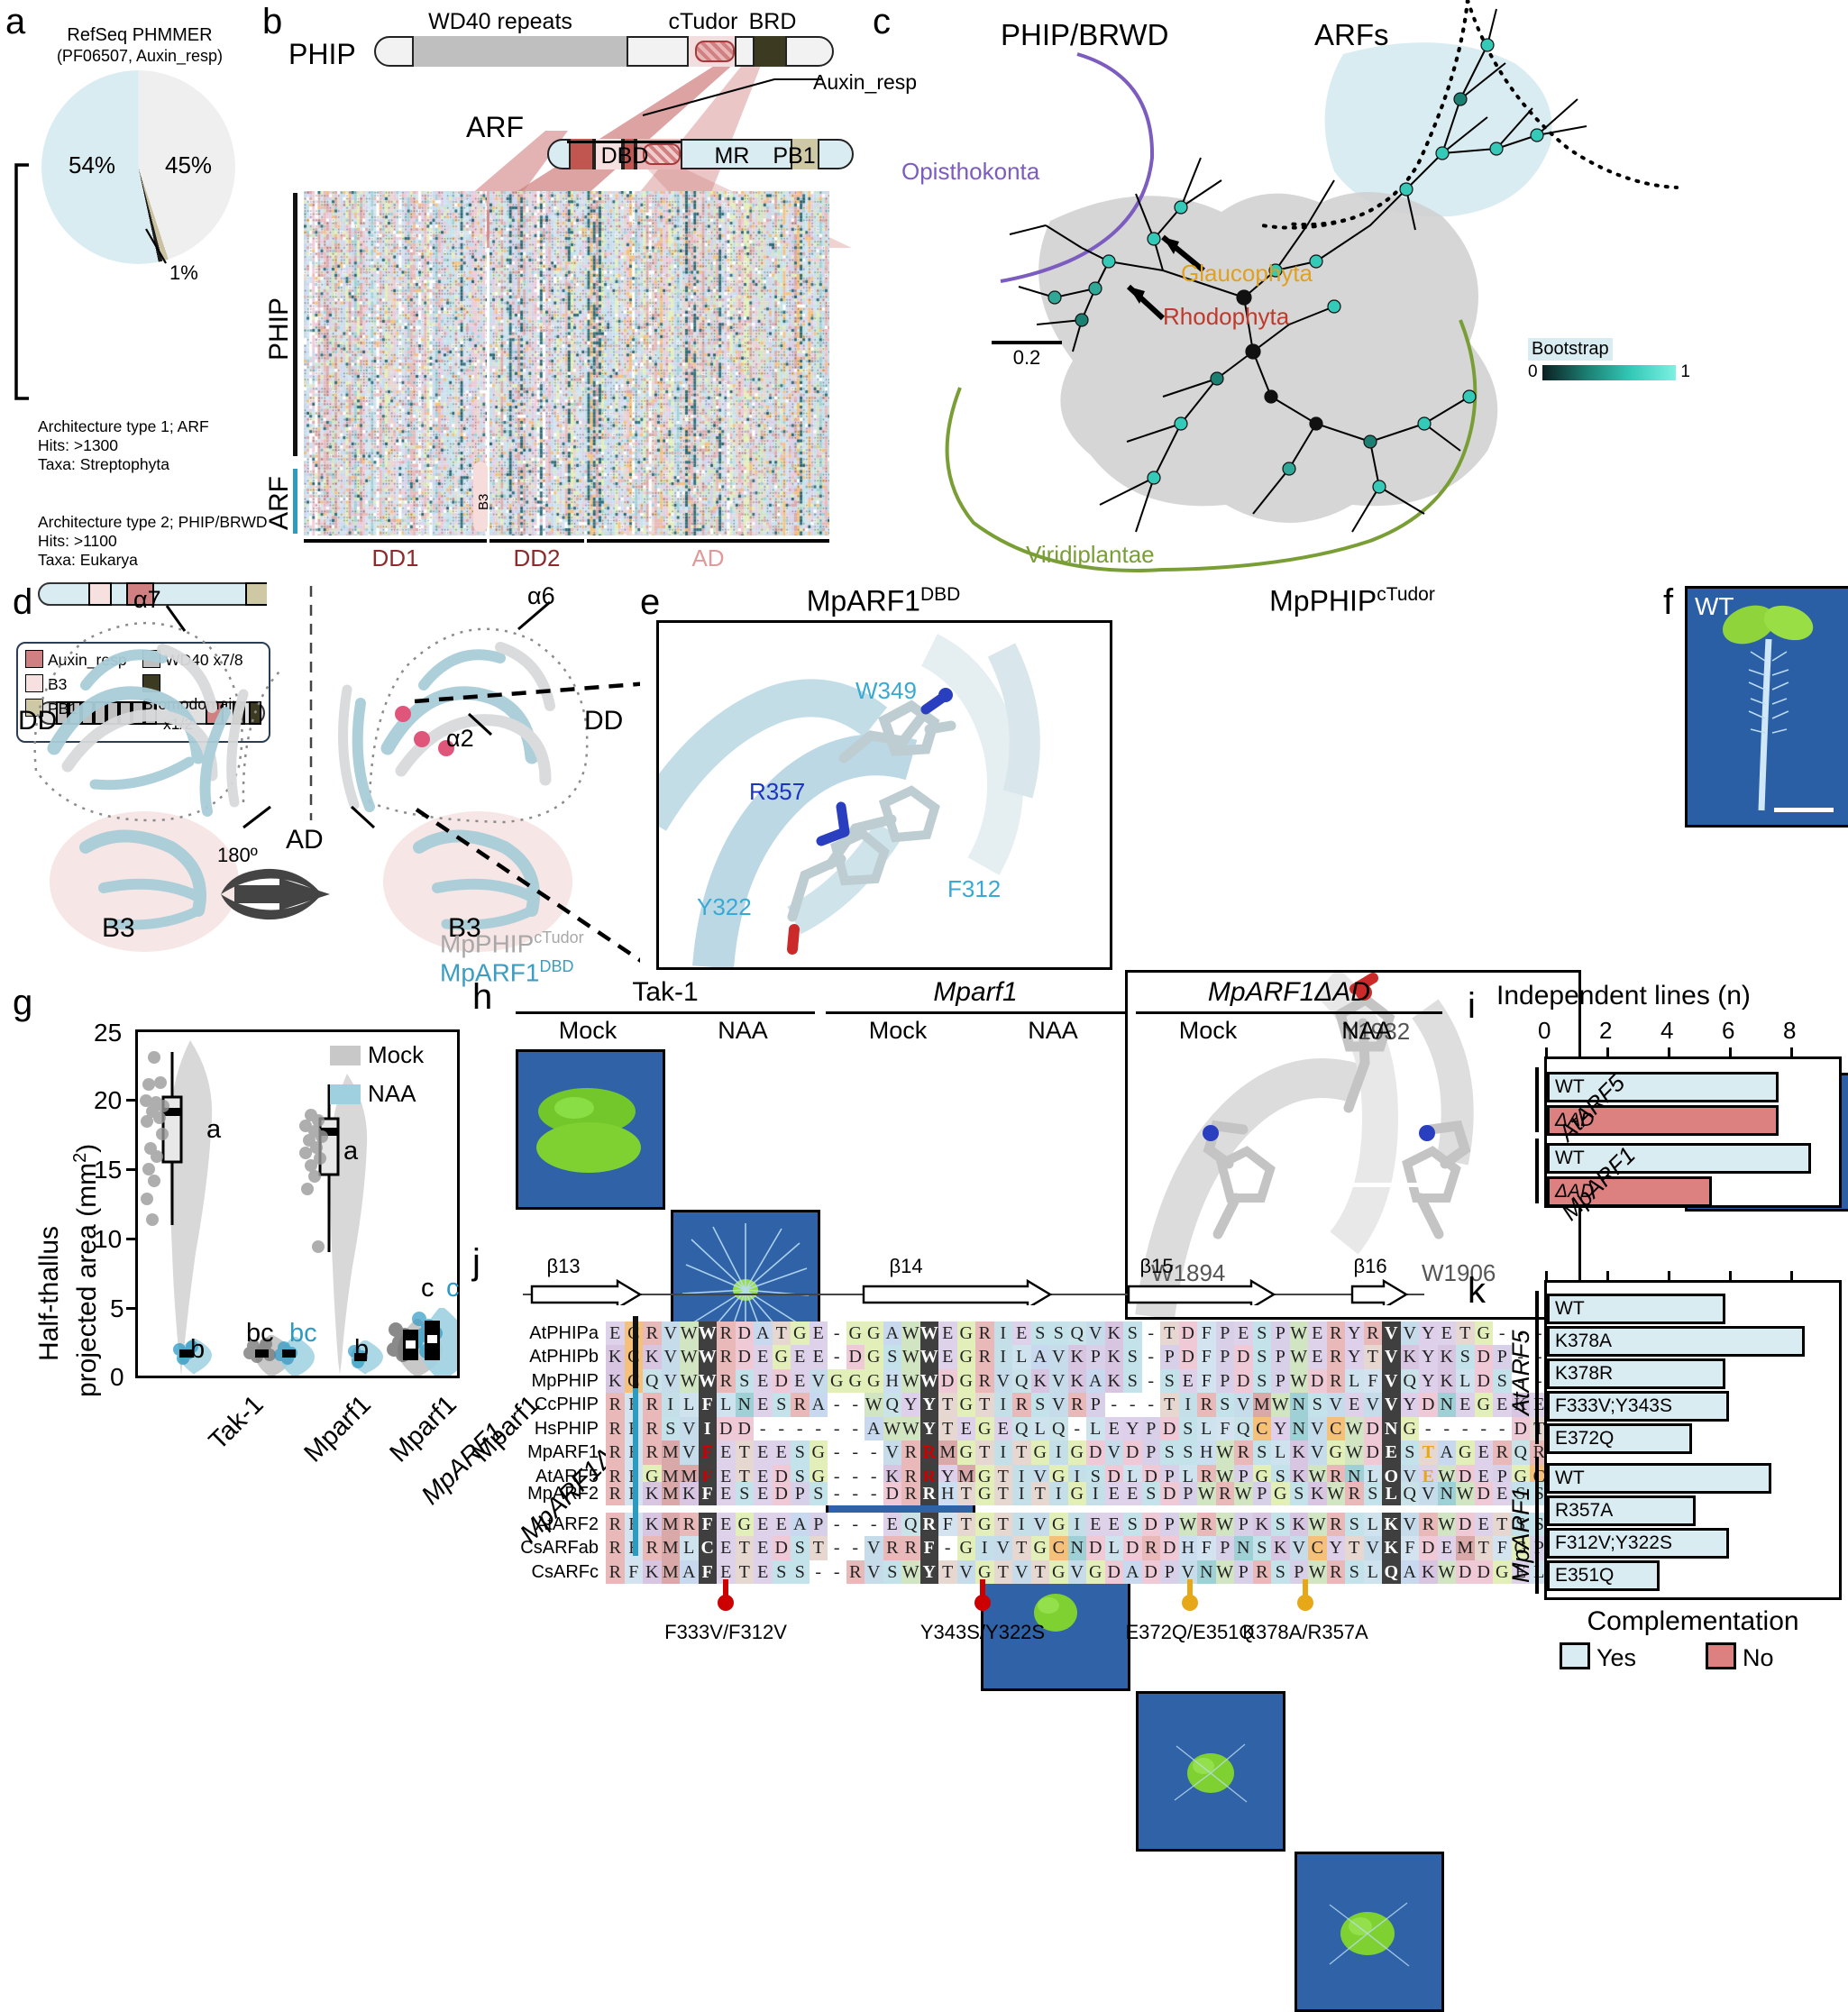  What do you see at coordinates (1598, 1657) in the screenshot?
I see `k-legend-yes: Yes` at bounding box center [1598, 1657].